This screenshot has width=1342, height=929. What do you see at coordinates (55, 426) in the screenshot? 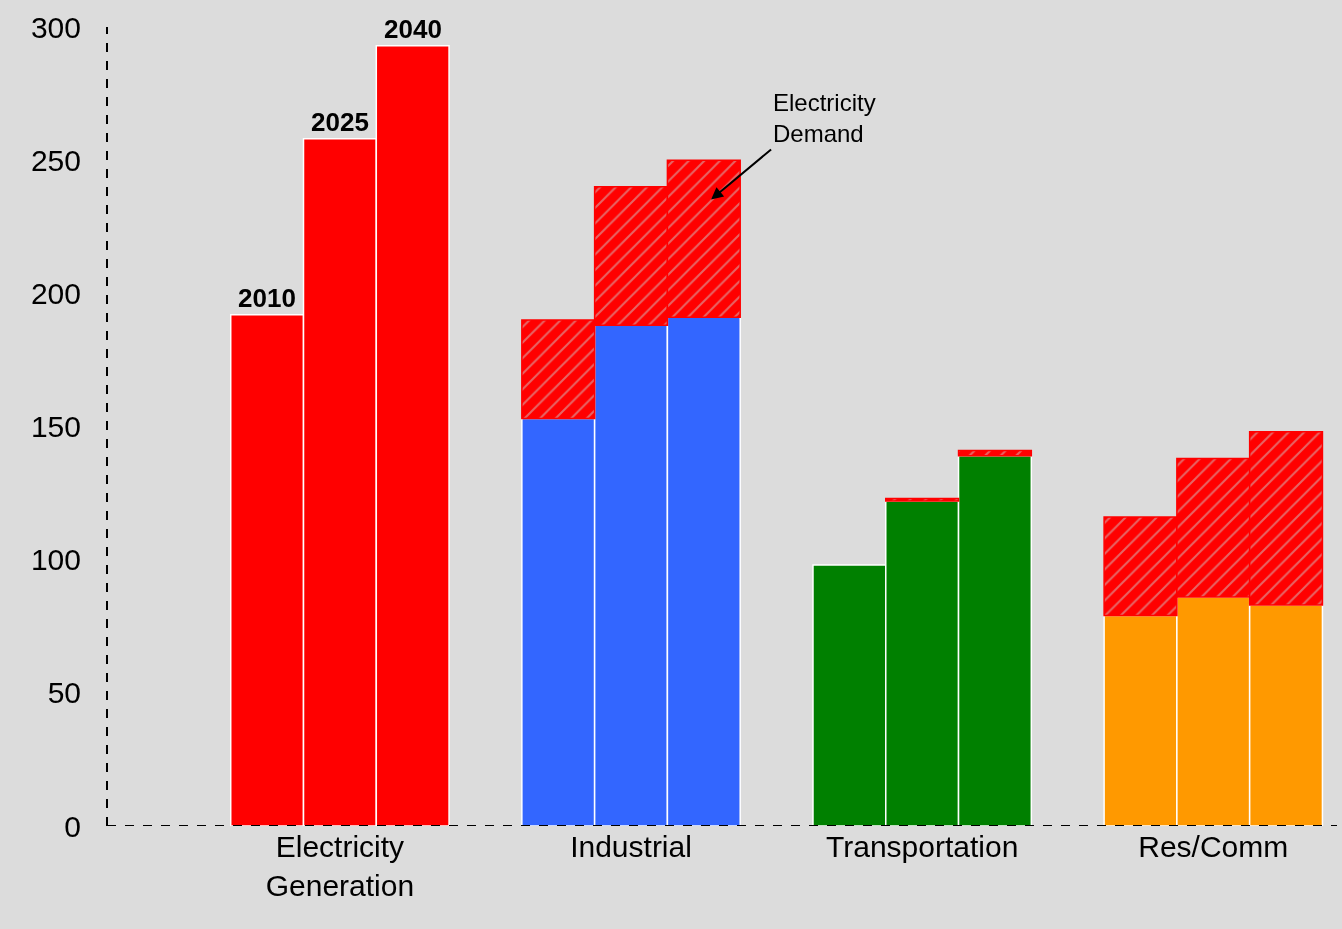
I see `y-tick-label: 150` at bounding box center [55, 426].